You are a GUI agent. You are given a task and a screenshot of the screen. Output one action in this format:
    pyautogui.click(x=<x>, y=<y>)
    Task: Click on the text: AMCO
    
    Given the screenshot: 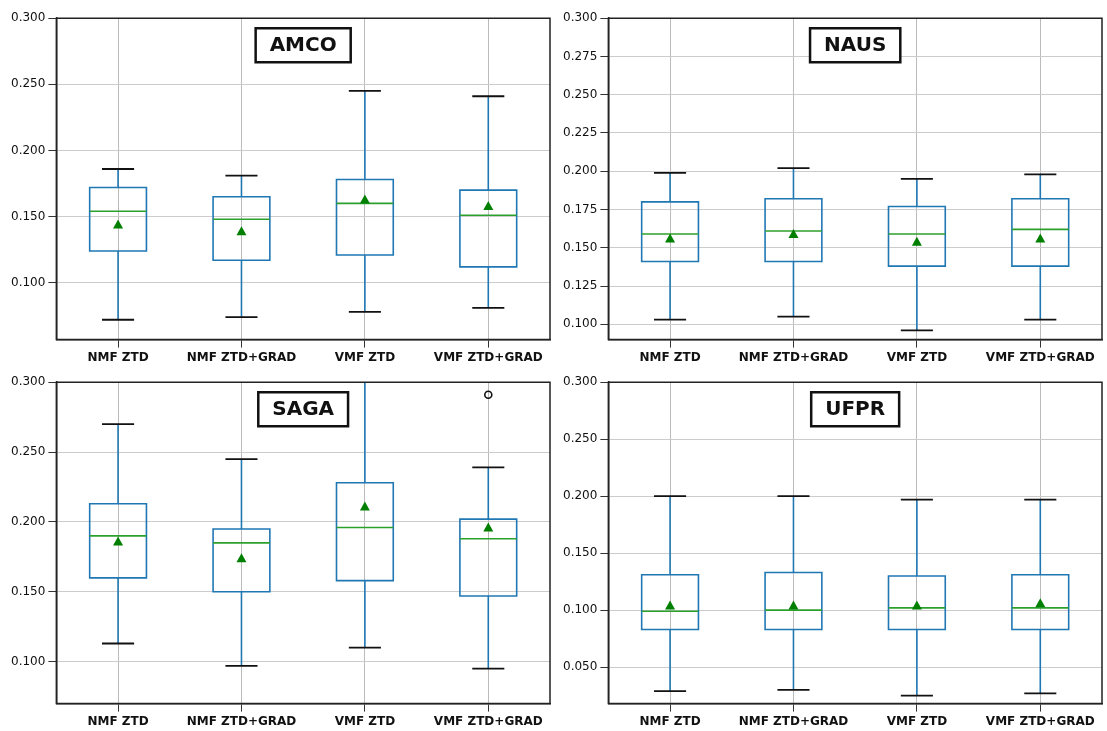 What is the action you would take?
    pyautogui.click(x=303, y=44)
    